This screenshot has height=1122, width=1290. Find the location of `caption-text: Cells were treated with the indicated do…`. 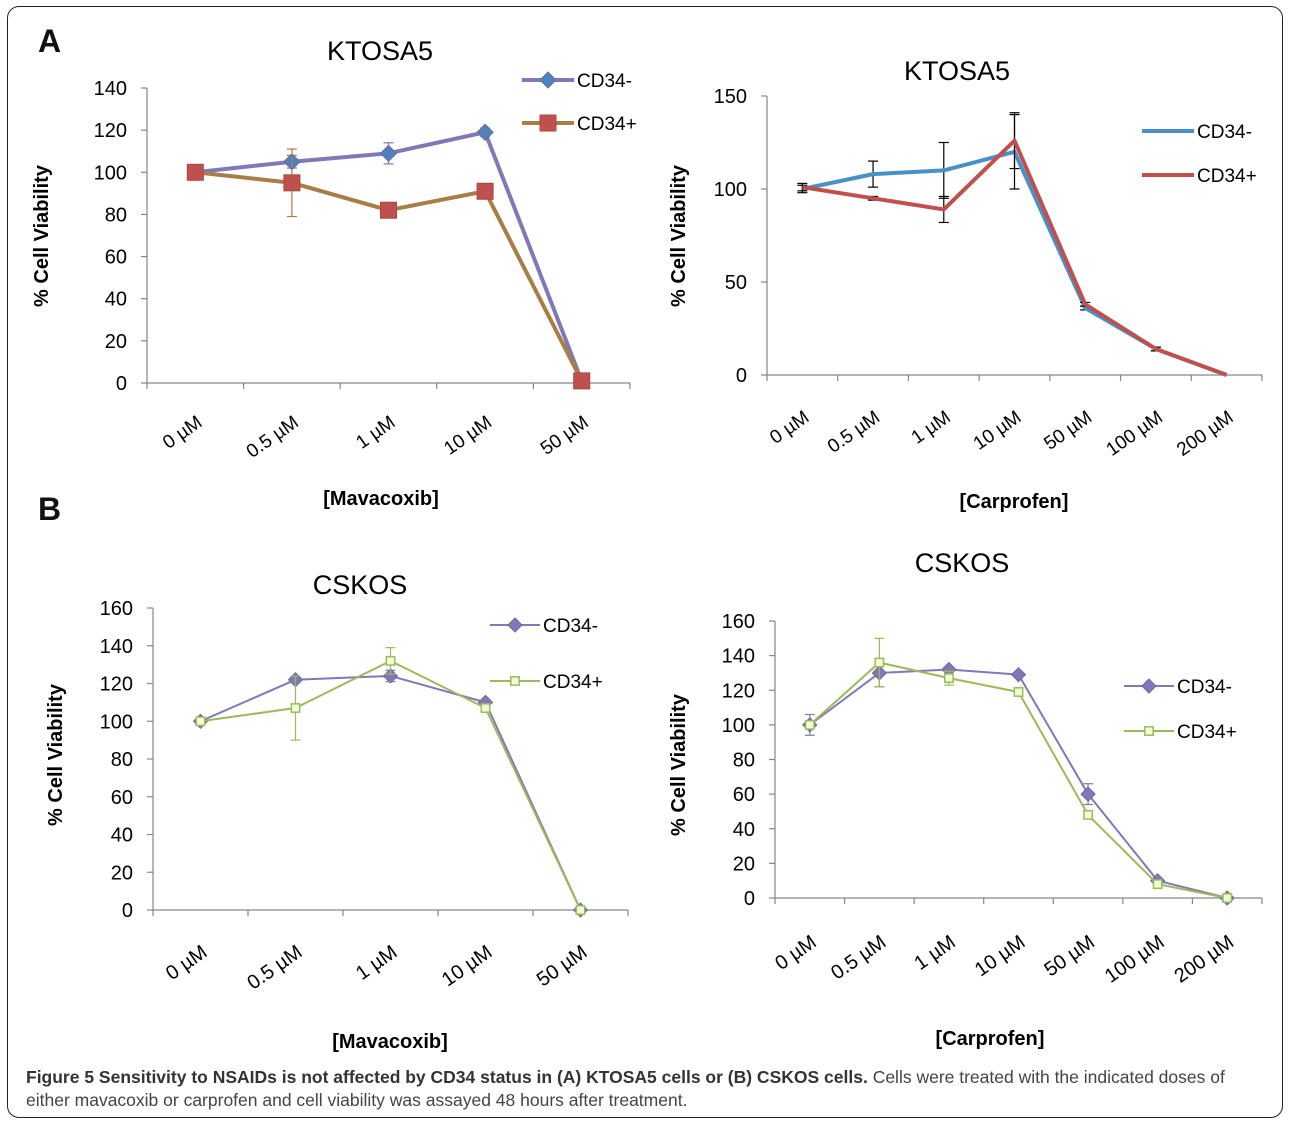

caption-text: Cells were treated with the indicated do… is located at coordinates (625, 1088).